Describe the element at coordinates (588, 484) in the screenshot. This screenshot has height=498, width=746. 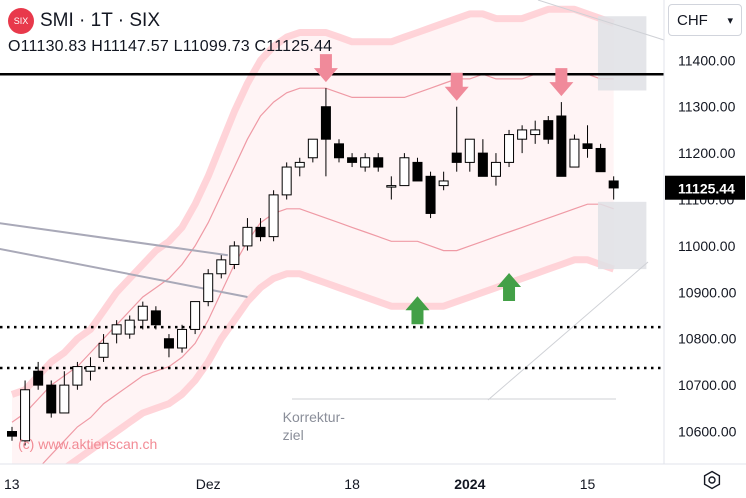
I see `x-tick-label: 15` at that location.